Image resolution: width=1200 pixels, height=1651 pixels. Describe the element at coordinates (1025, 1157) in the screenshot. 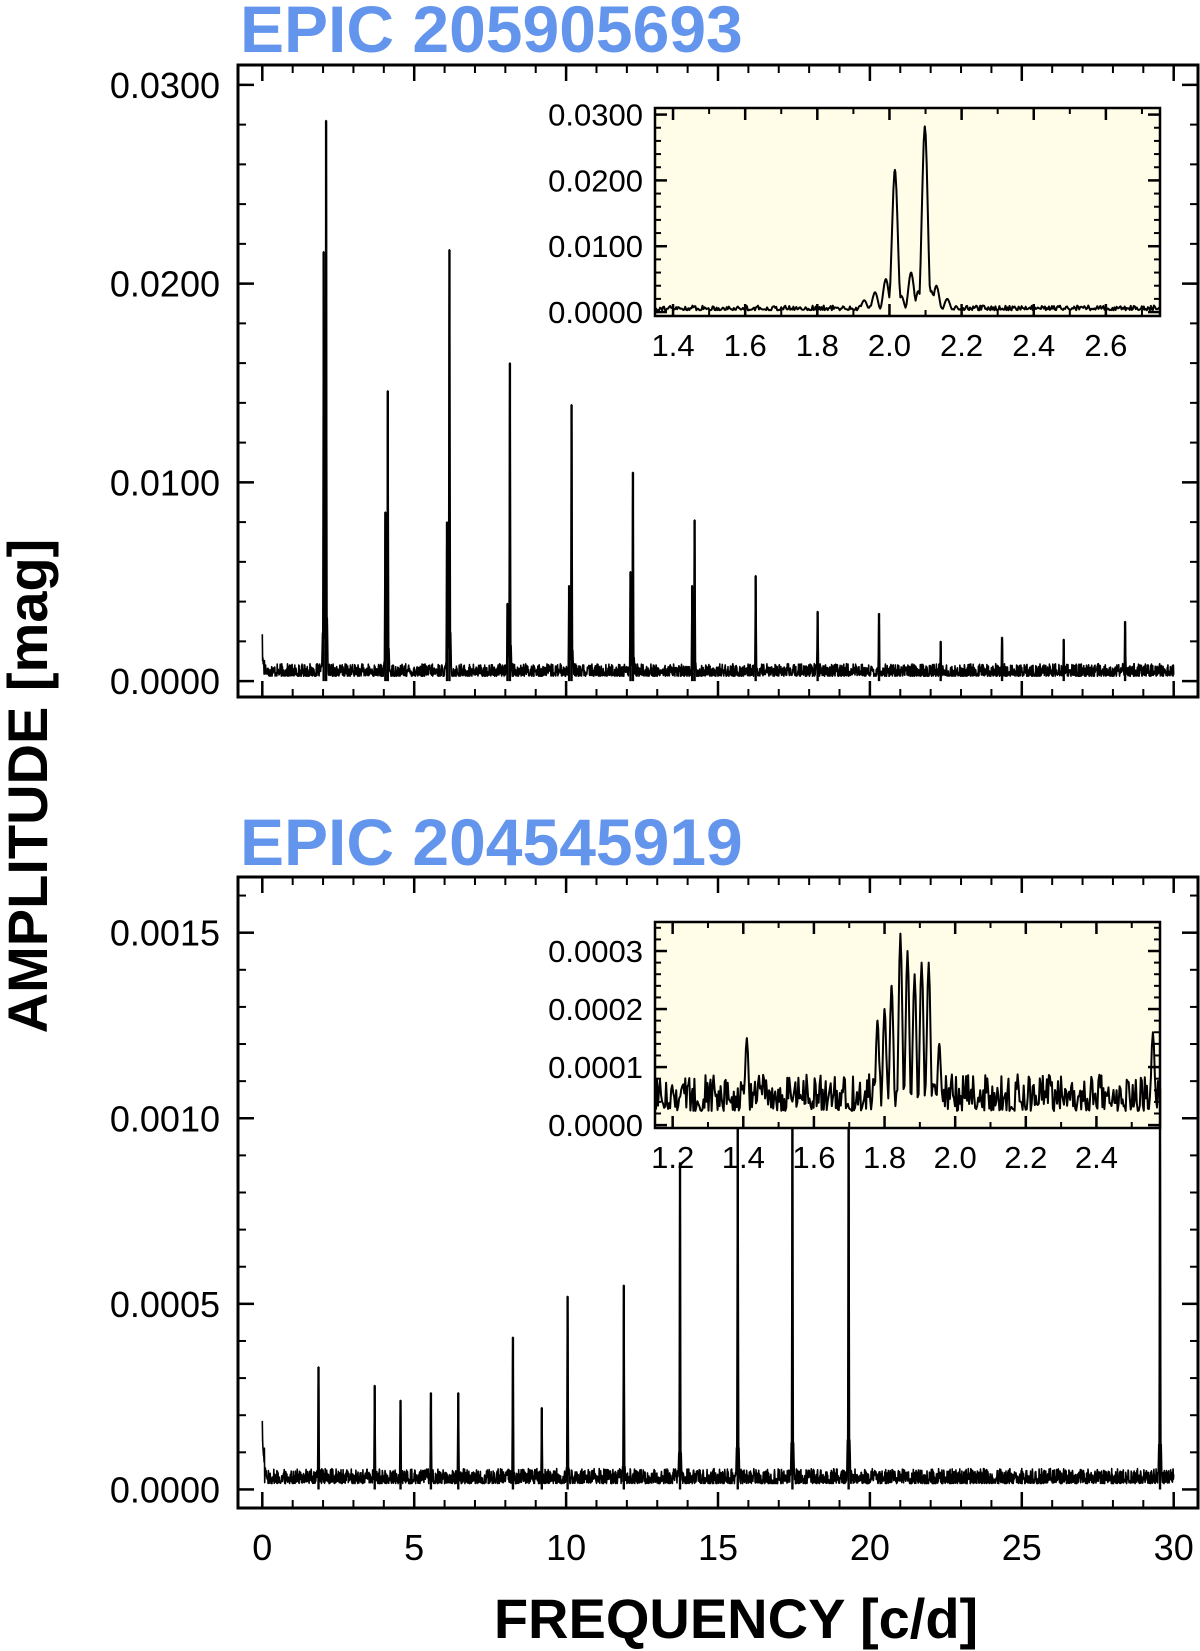

I see `panel-2-inset-x-tick-label: 2.2` at that location.